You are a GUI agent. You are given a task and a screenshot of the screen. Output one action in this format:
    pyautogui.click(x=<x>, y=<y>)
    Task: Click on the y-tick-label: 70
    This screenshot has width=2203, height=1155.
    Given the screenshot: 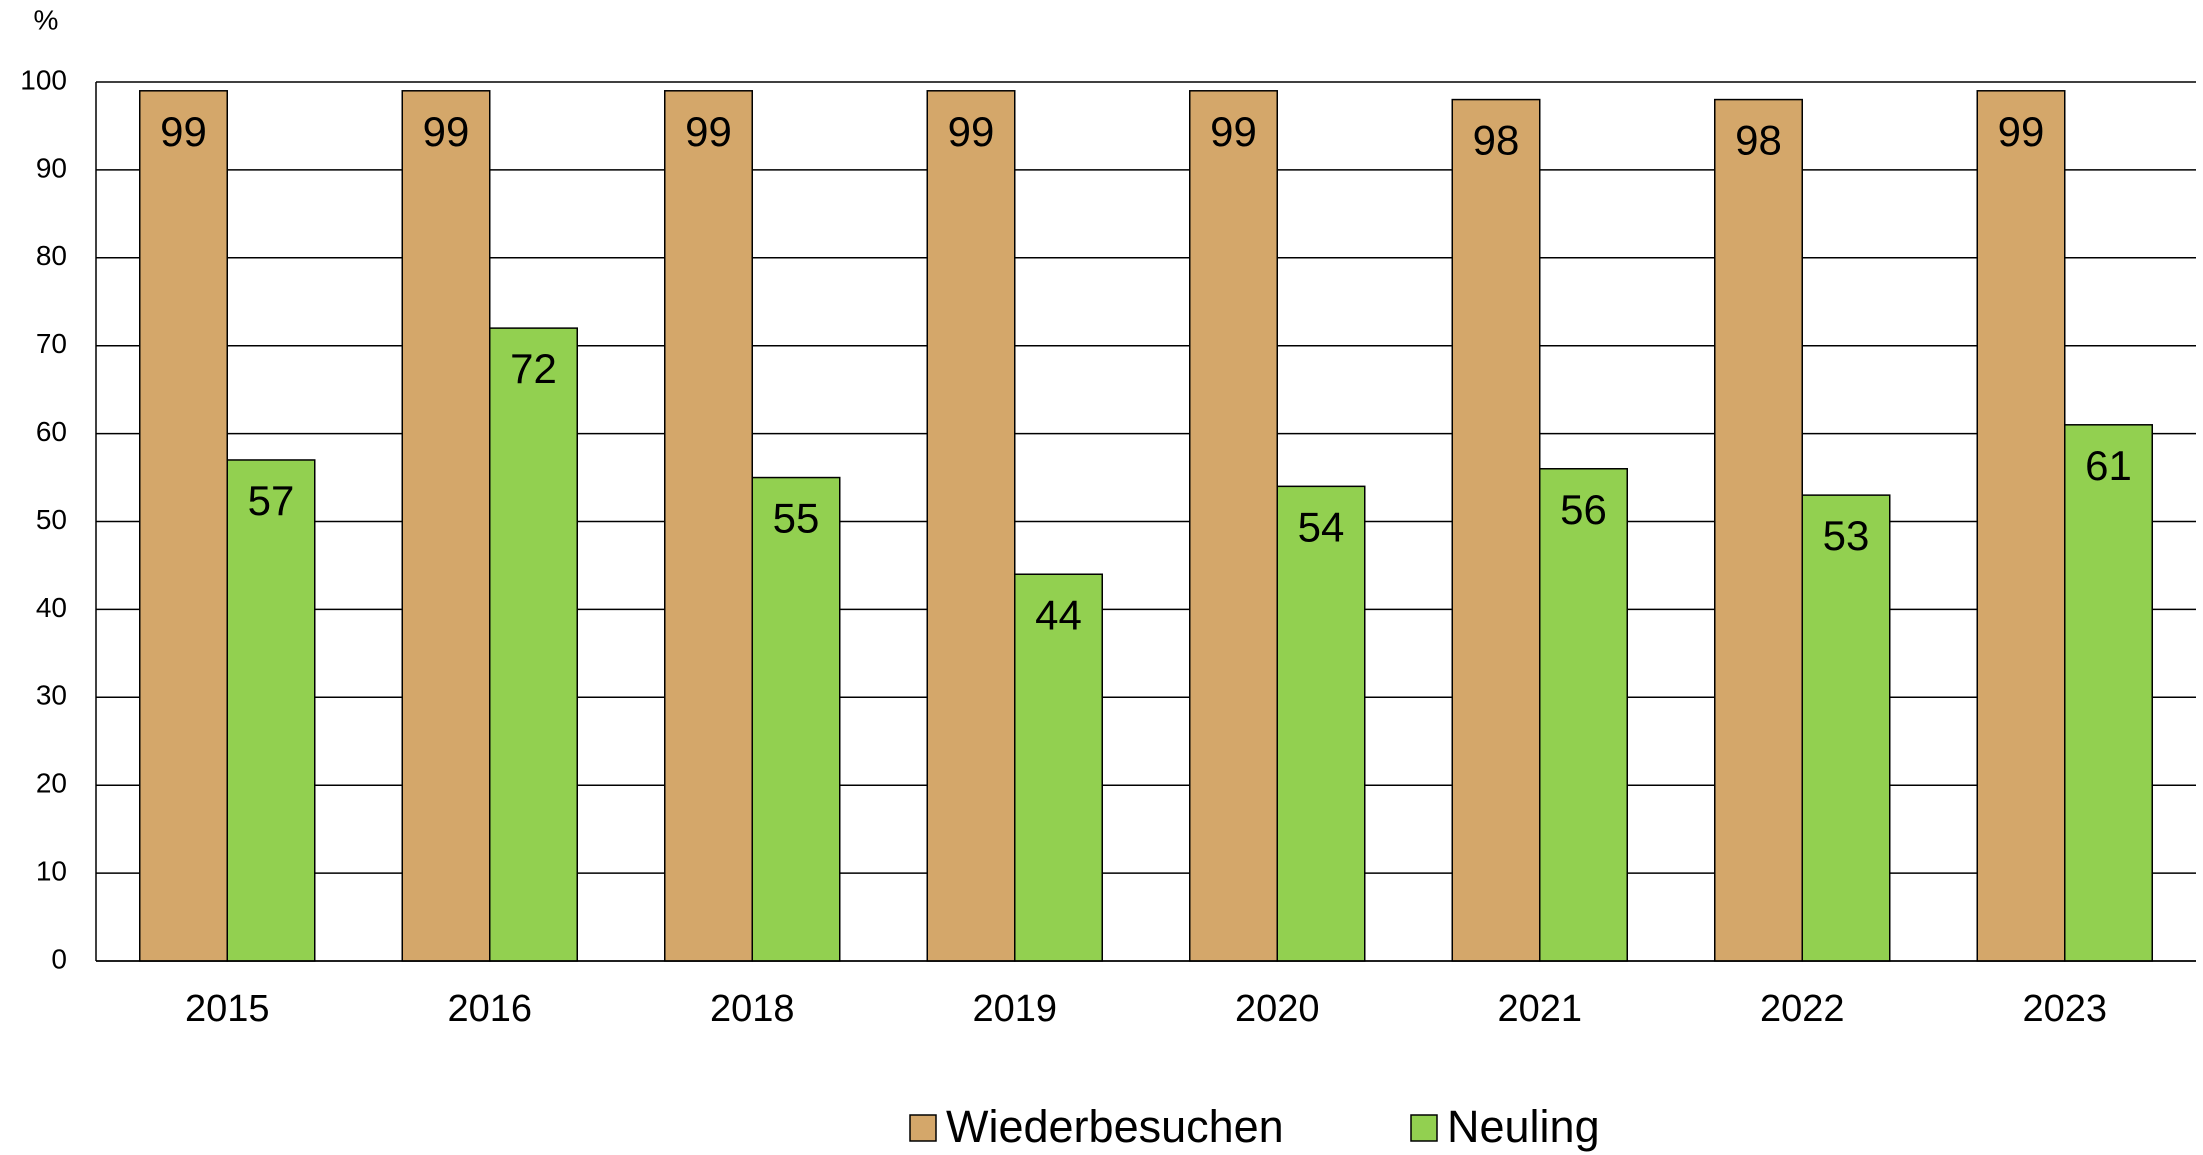 What is the action you would take?
    pyautogui.click(x=51, y=343)
    